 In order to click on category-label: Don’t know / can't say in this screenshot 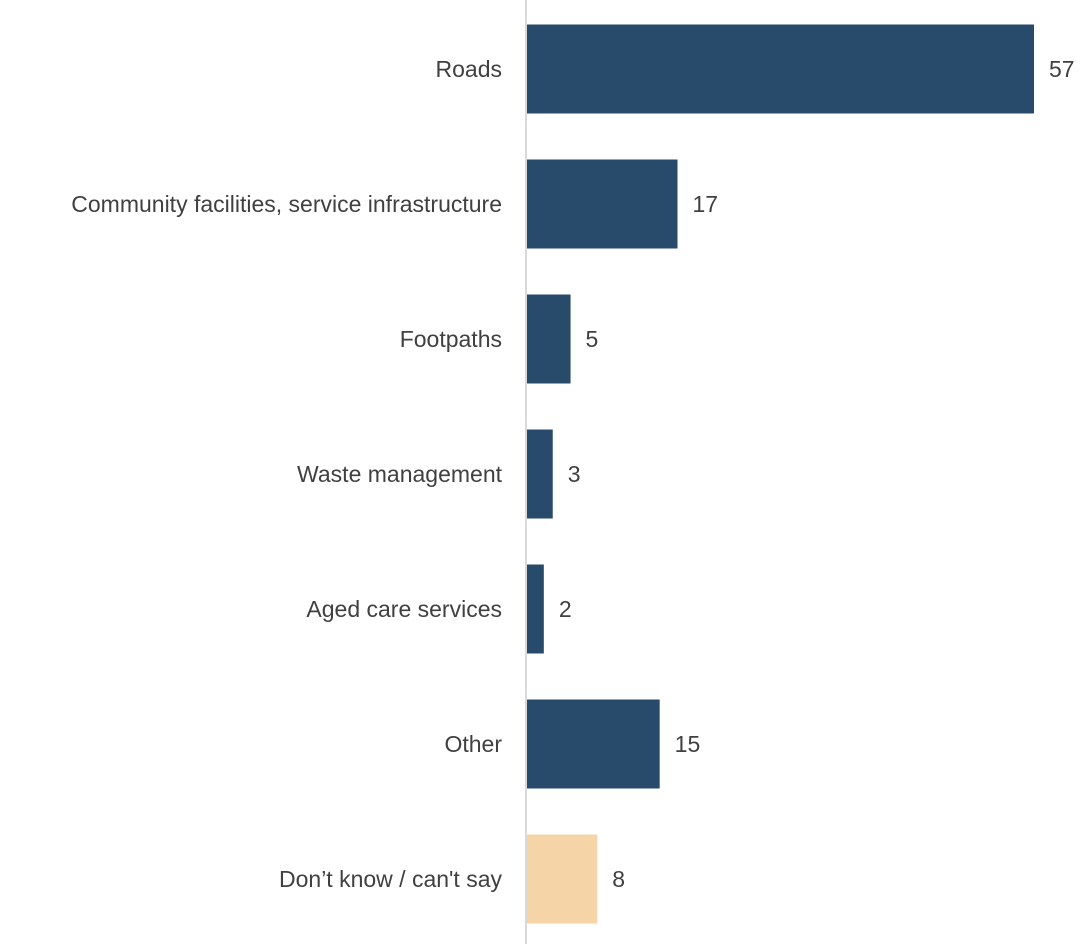, I will do `click(390, 879)`.